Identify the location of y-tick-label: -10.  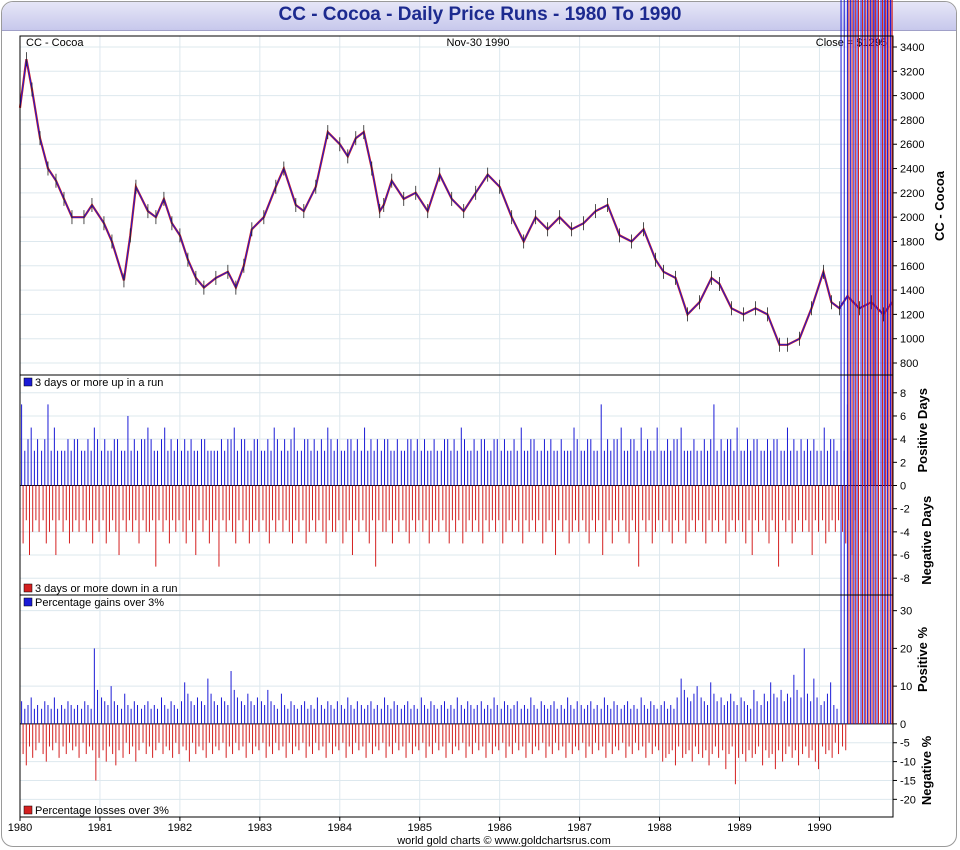
(908, 763).